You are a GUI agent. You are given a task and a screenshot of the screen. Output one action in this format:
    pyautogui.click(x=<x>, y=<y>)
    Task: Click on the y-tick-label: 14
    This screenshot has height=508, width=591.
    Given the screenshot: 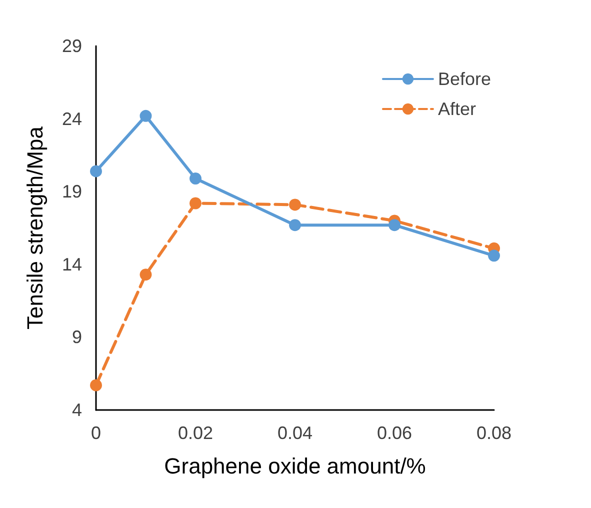 What is the action you would take?
    pyautogui.click(x=72, y=264)
    